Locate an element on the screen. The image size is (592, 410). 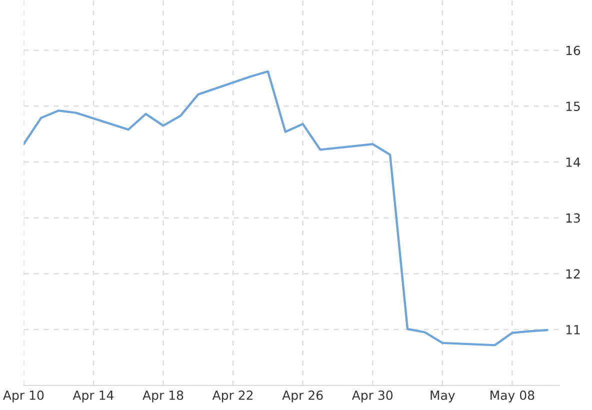
y-tick-label: 12 is located at coordinates (573, 273).